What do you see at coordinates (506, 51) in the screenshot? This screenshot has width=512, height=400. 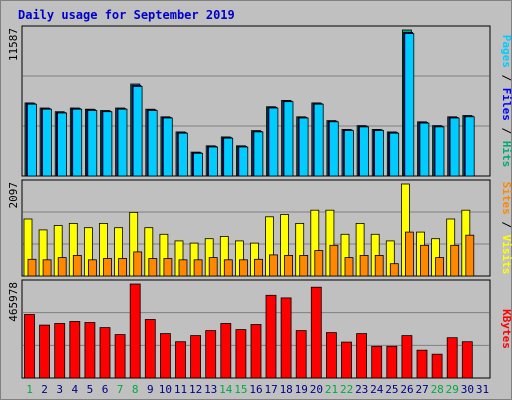 I see `legend-entry: Pages` at bounding box center [506, 51].